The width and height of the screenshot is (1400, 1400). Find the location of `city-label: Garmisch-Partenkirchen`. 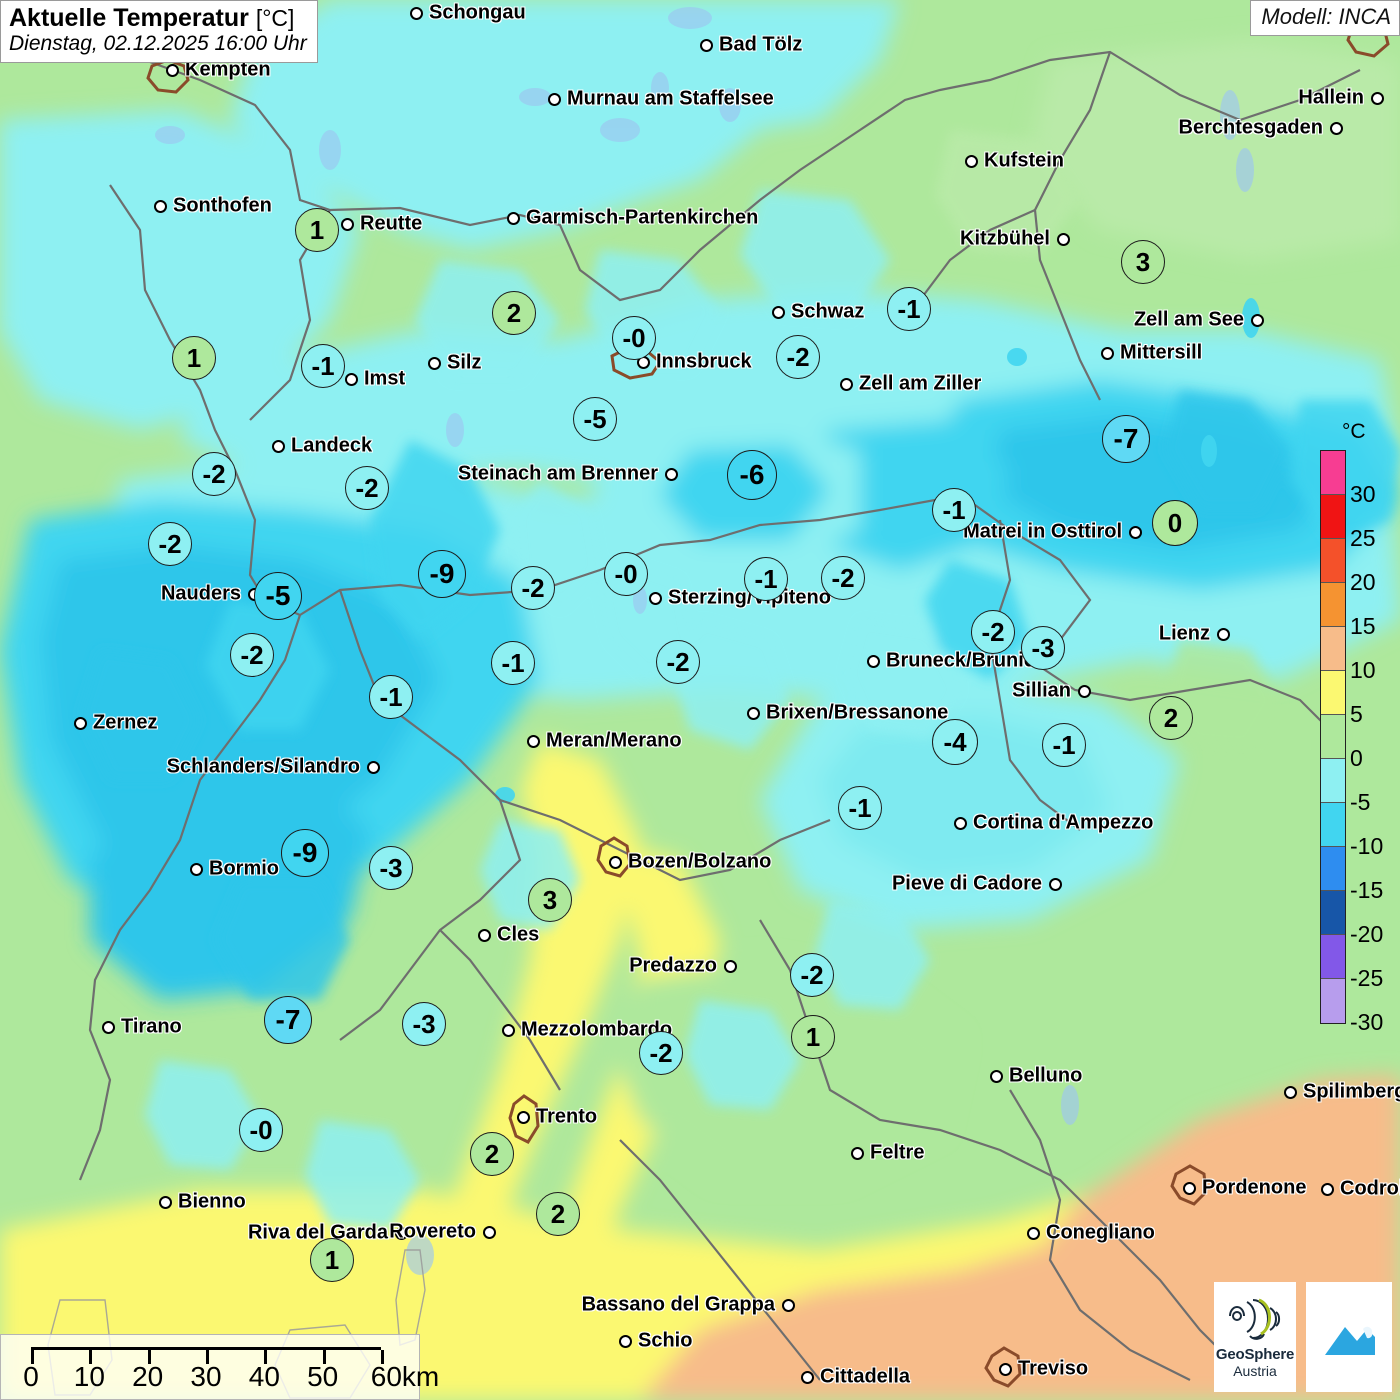

city-label: Garmisch-Partenkirchen is located at coordinates (642, 217).